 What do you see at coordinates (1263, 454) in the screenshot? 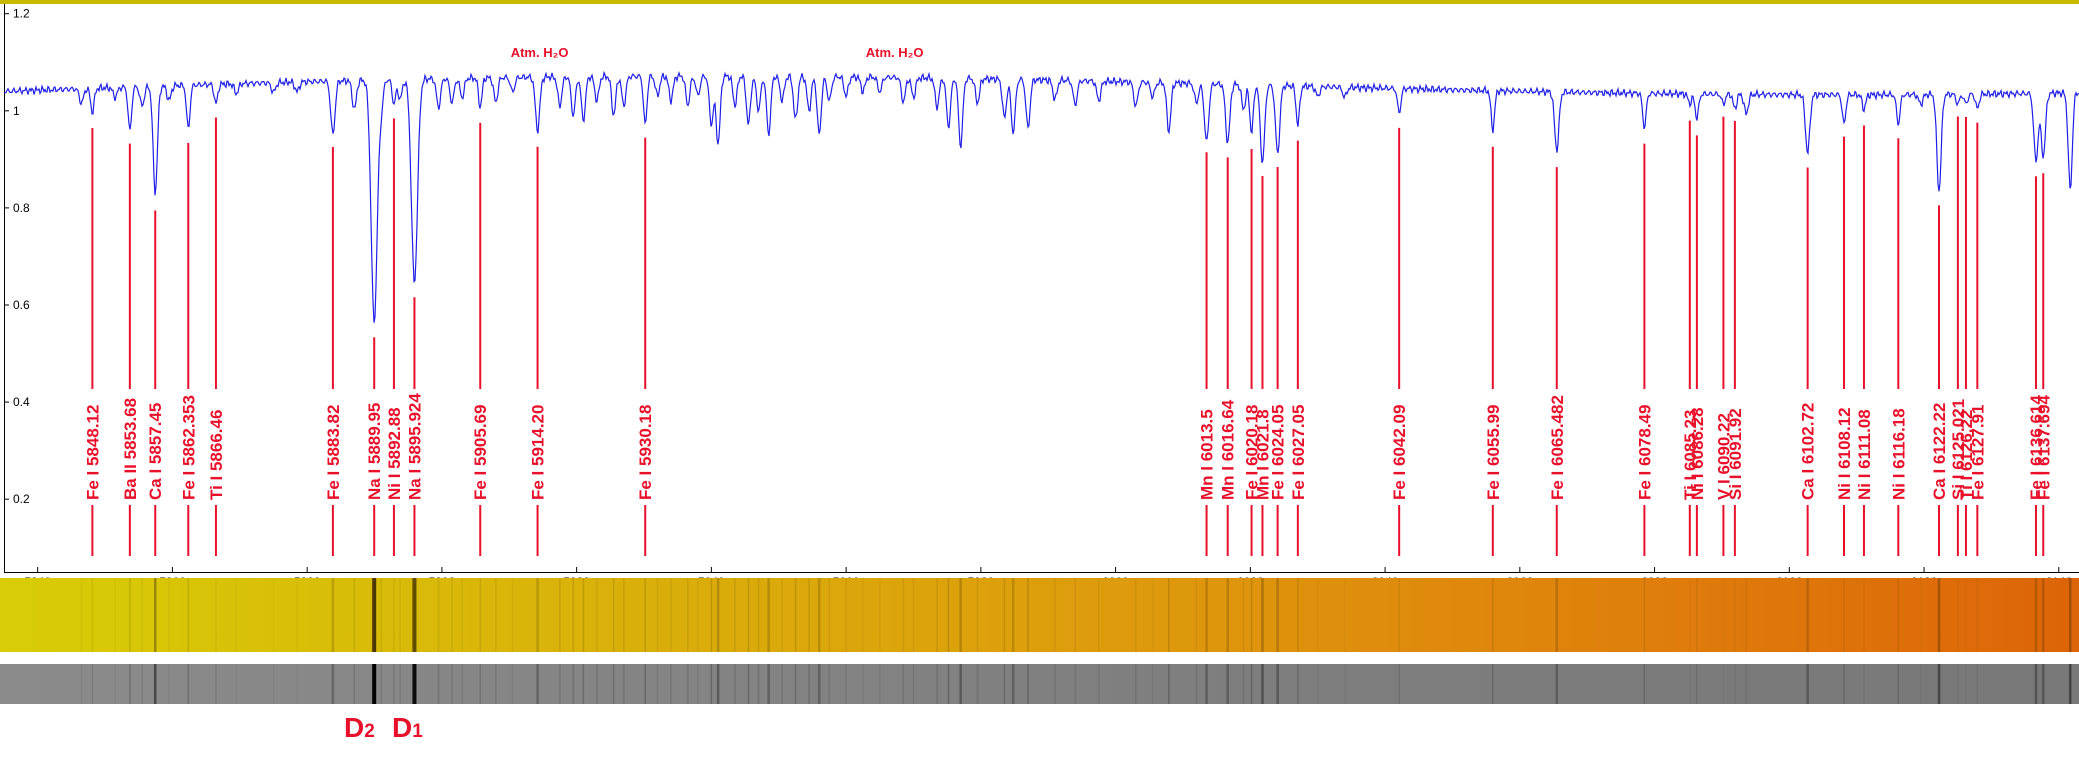
I see `line-label: Mn I 6021.8` at bounding box center [1263, 454].